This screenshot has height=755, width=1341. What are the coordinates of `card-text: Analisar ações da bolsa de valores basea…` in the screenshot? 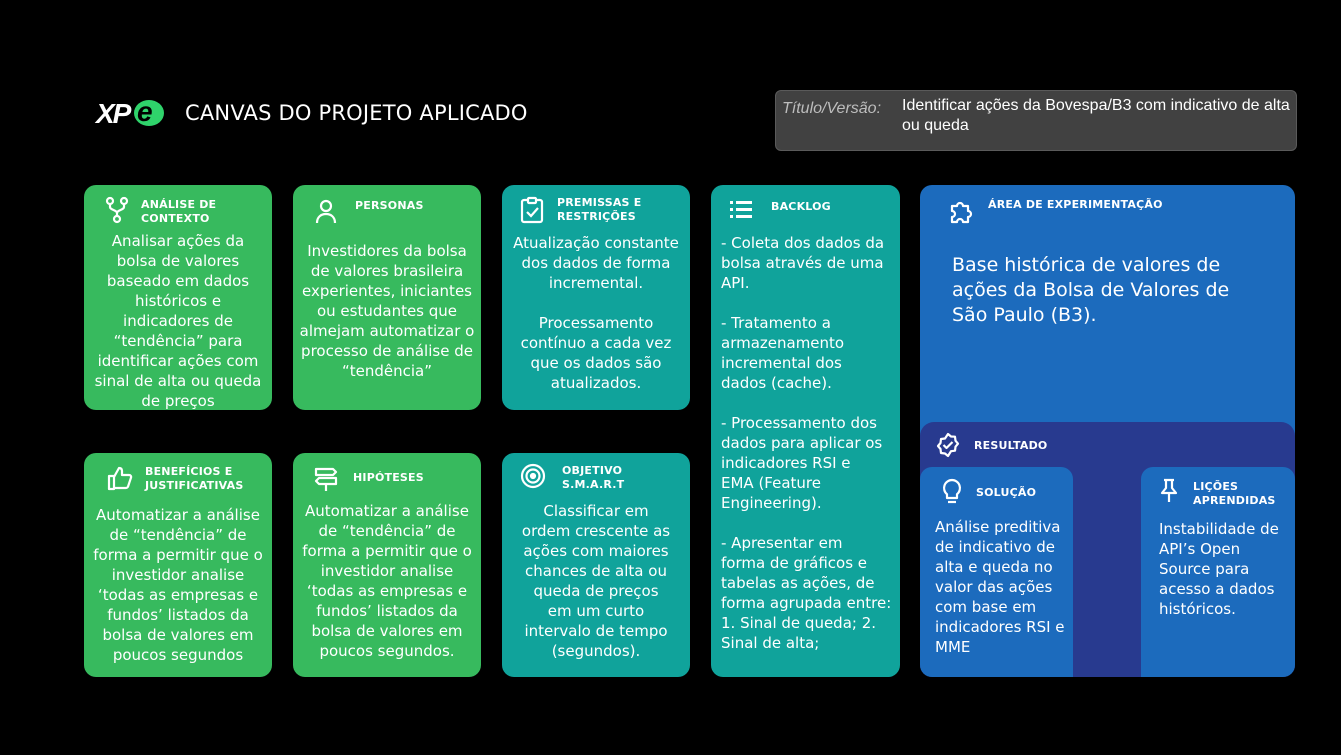 It's located at (178, 321).